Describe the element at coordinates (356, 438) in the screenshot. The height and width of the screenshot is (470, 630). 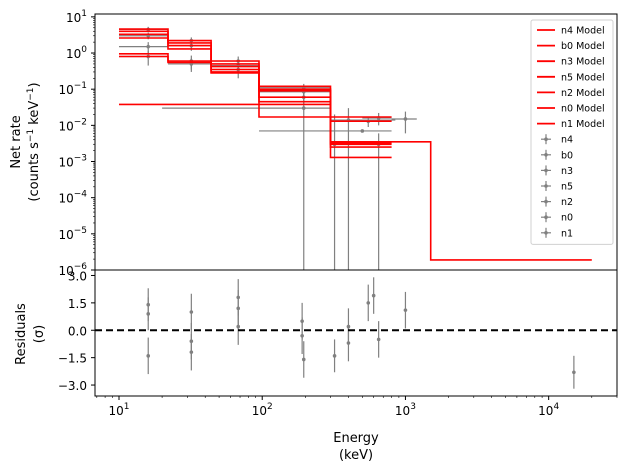
I see `x-axis-label-line1: Energy` at that location.